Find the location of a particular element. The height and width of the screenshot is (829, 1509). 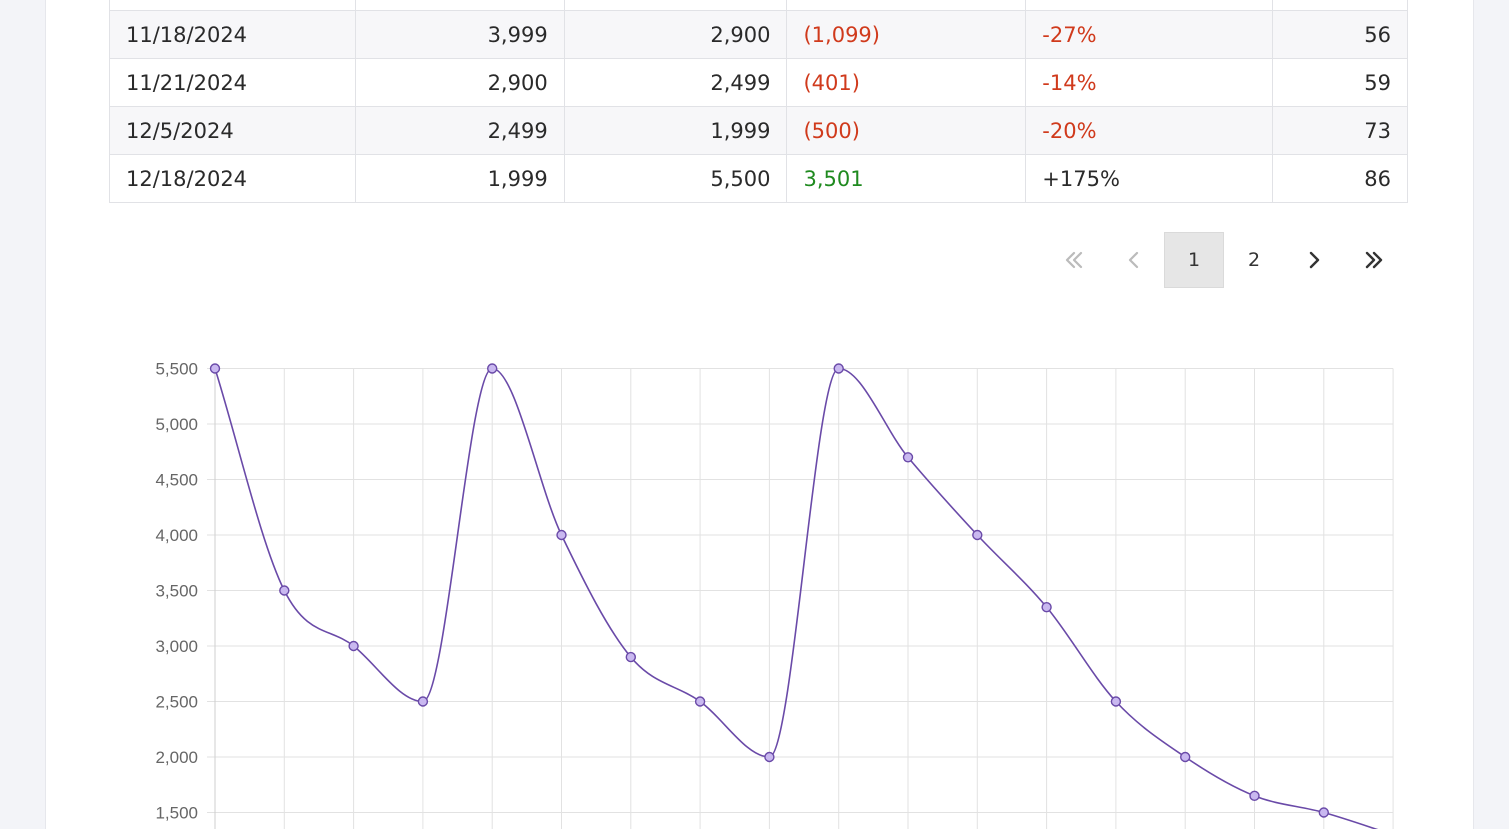

table-row-header-partial is located at coordinates (758, 5).